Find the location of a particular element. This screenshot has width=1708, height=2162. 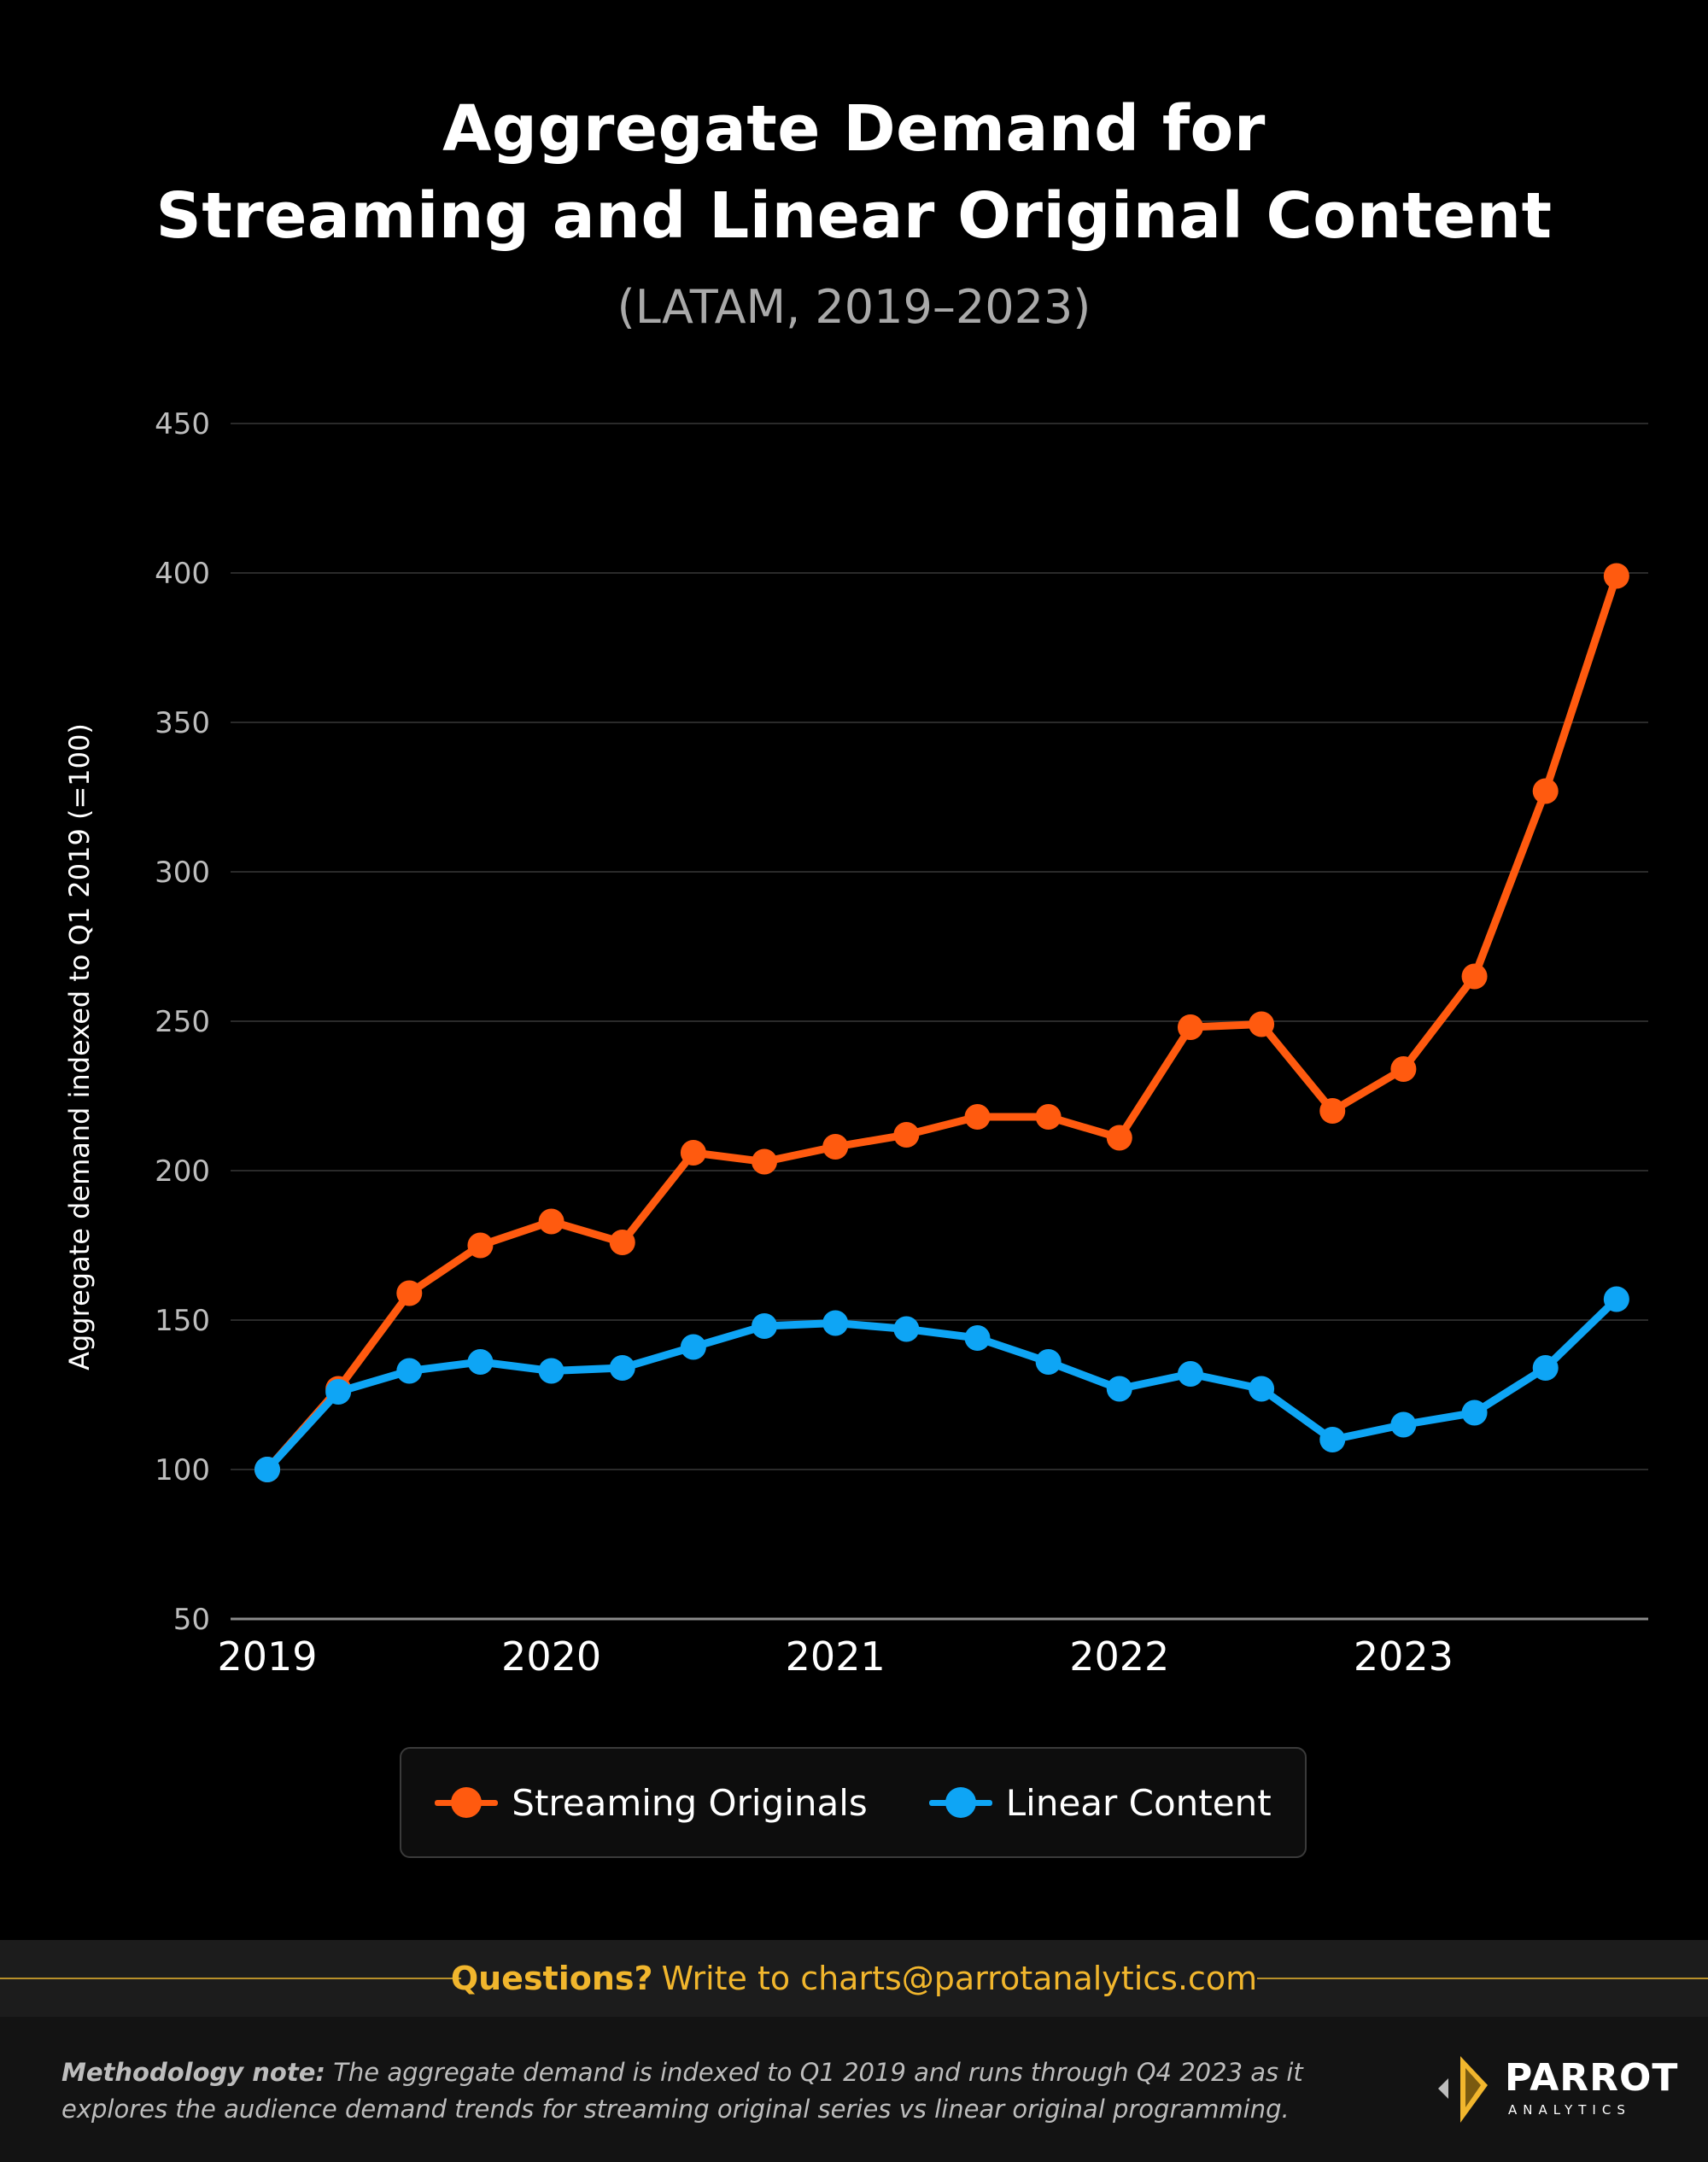

series-linear-content is located at coordinates (941, 1384).